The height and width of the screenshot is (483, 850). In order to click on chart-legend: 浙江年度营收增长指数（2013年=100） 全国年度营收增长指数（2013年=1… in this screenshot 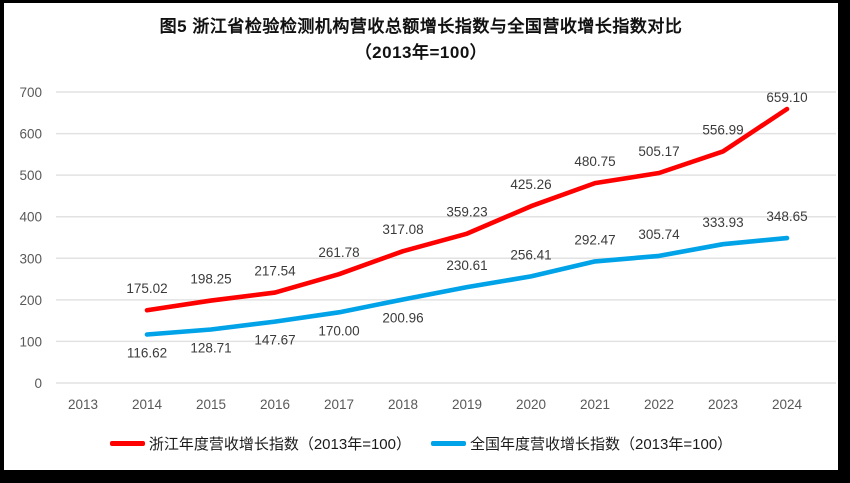, I will do `click(421, 443)`.